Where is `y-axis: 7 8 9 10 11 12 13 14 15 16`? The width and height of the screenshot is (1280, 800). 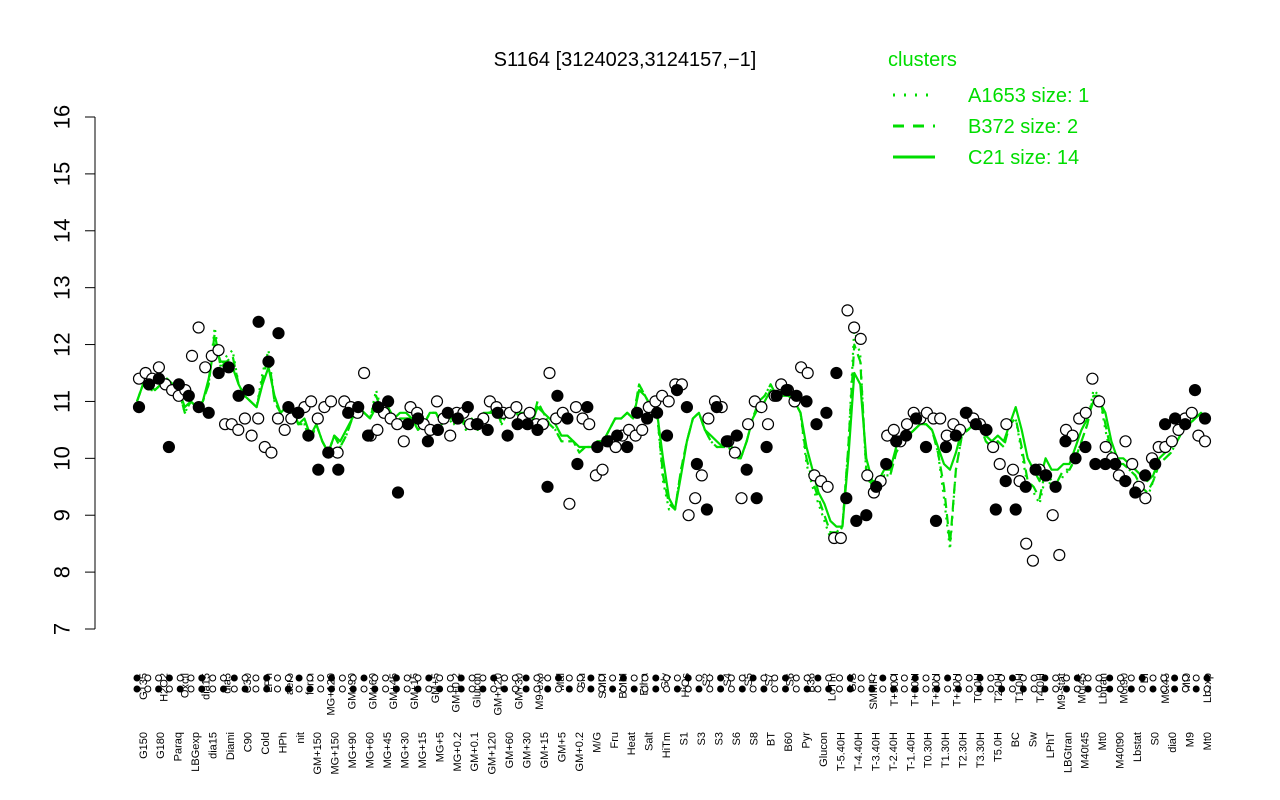 y-axis: 7 8 9 10 11 12 13 14 15 16 is located at coordinates (73, 370).